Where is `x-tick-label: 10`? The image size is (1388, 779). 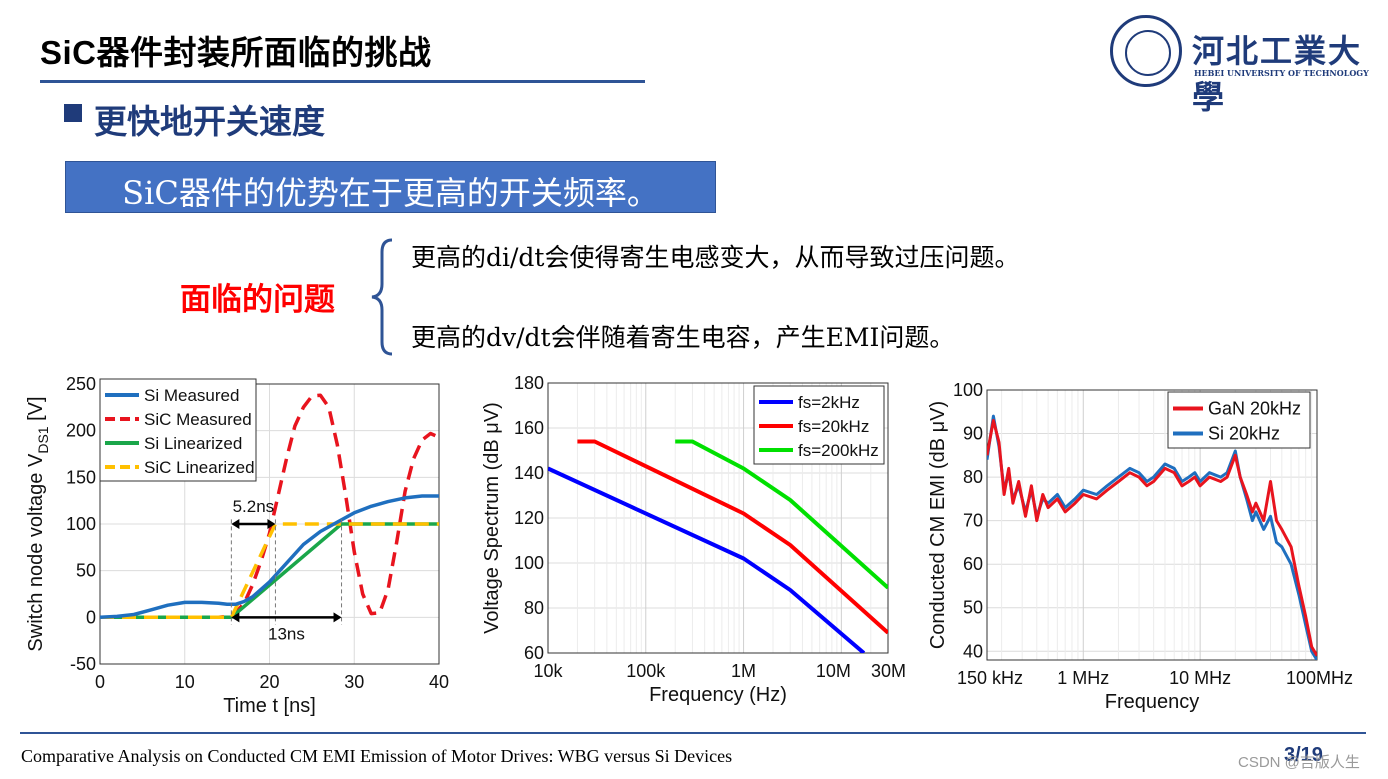 x-tick-label: 10 is located at coordinates (185, 682).